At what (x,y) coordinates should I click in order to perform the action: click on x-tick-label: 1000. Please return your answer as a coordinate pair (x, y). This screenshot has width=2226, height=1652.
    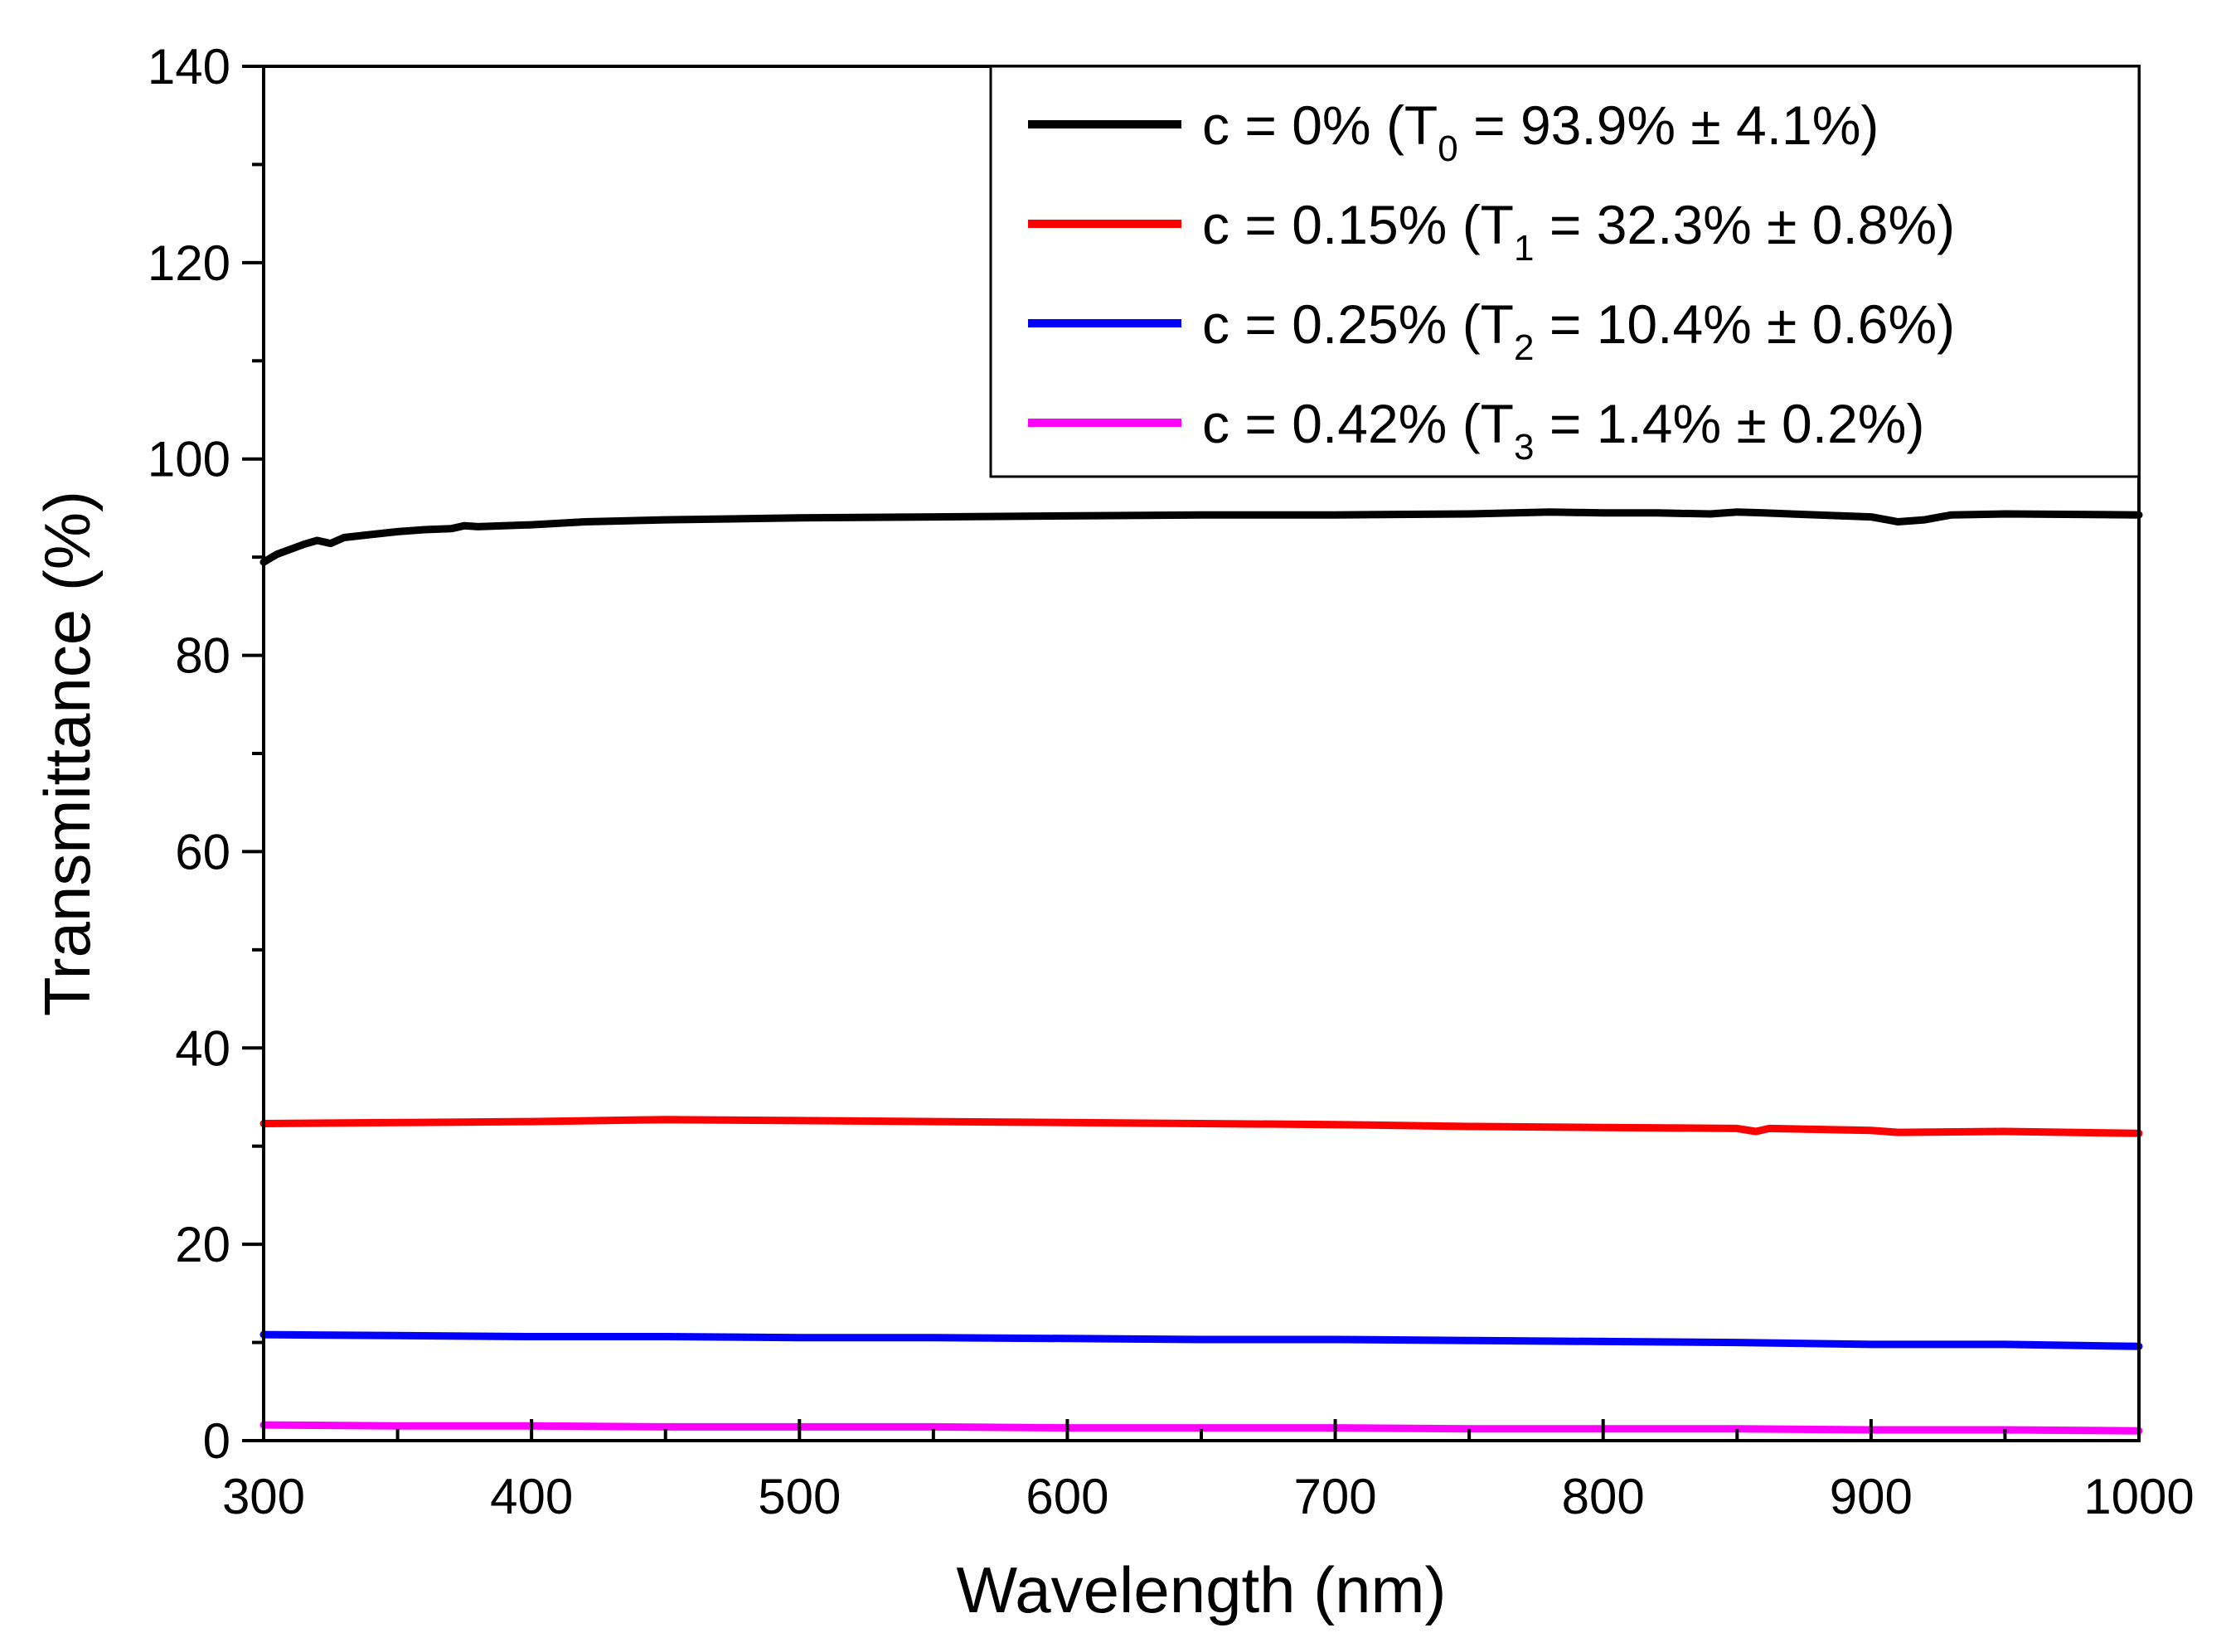
    Looking at the image, I should click on (2139, 1496).